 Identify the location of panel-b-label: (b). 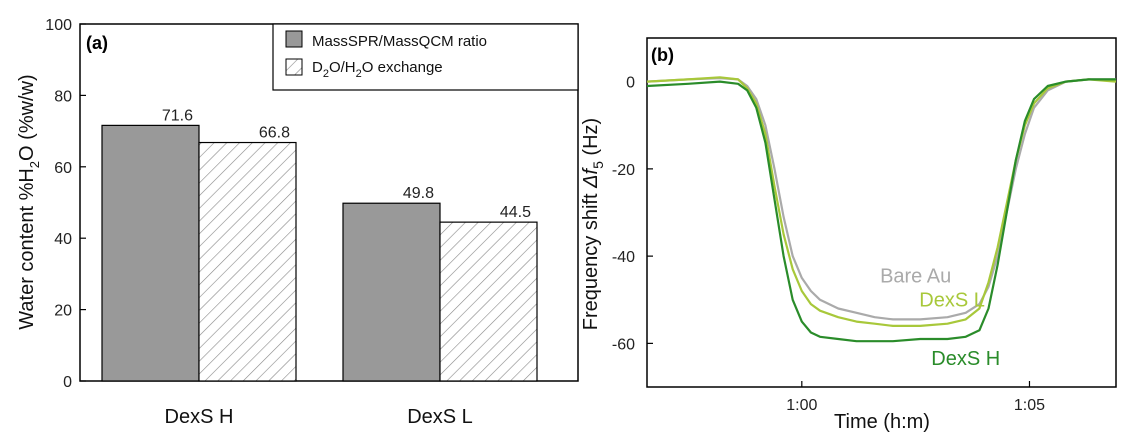
(662, 55).